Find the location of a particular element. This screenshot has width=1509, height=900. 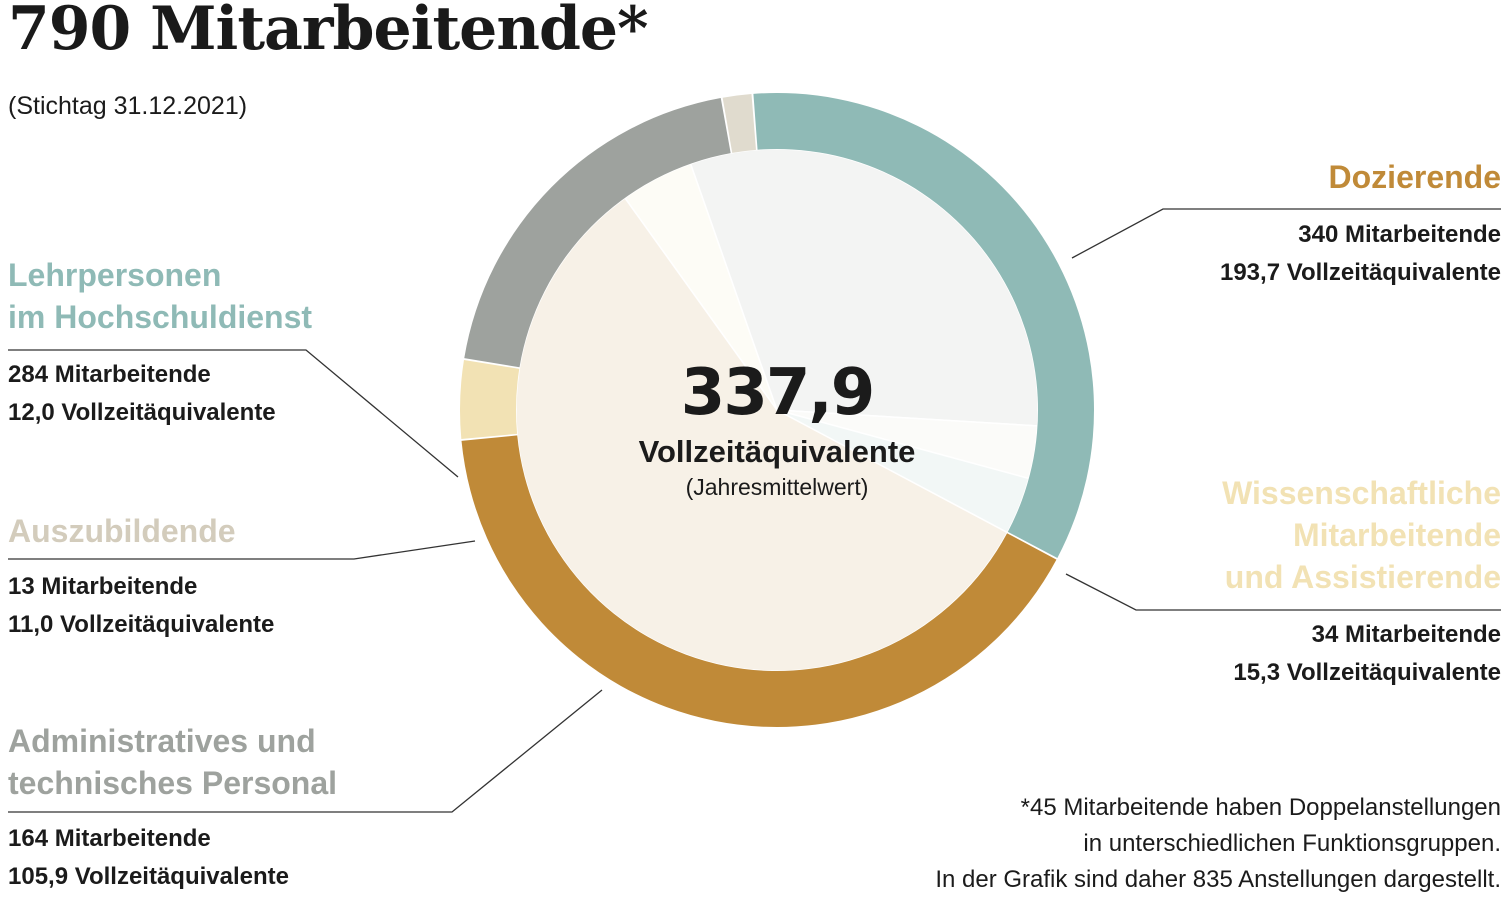

chart-title: 790 Mitarbeitende* is located at coordinates (328, 32).